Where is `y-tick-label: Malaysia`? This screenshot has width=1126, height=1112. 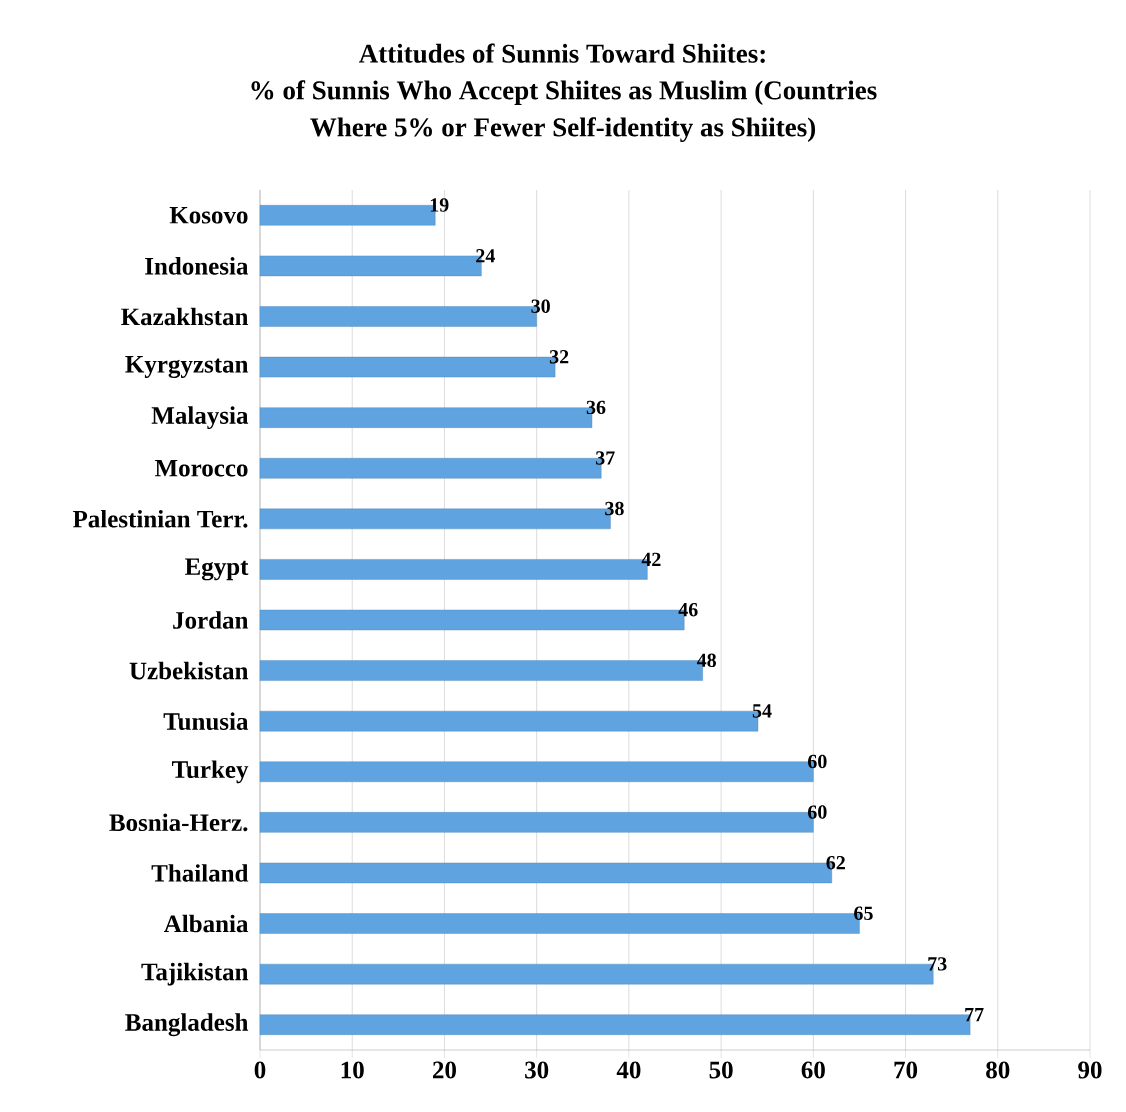
y-tick-label: Malaysia is located at coordinates (200, 418).